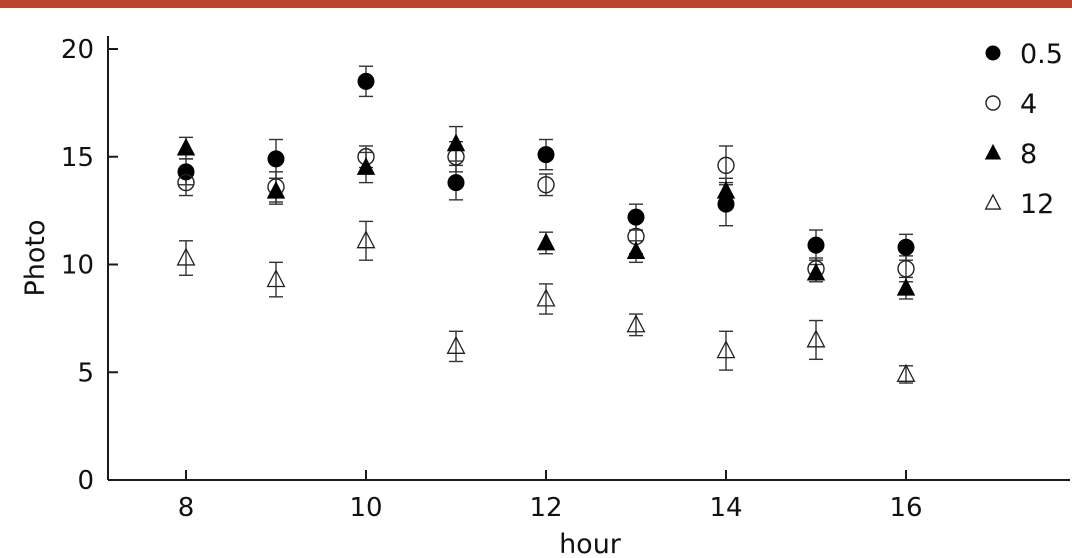 This screenshot has height=558, width=1072. What do you see at coordinates (365, 508) in the screenshot?
I see `x-tick-label: 10` at bounding box center [365, 508].